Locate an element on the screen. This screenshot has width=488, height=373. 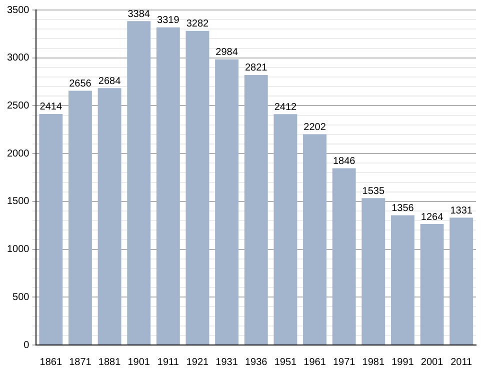
data-label: 3319 is located at coordinates (168, 20).